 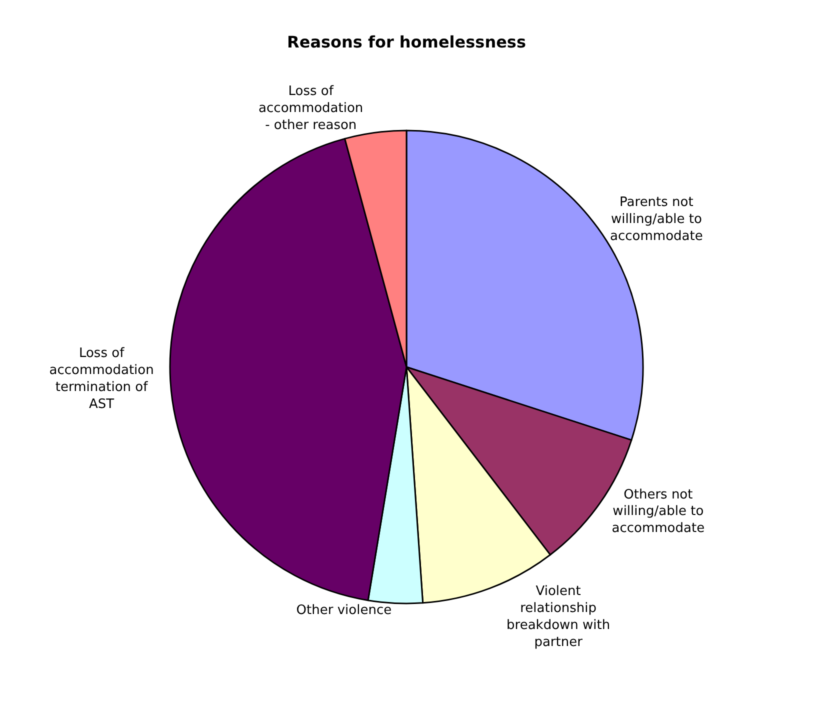 What do you see at coordinates (558, 617) in the screenshot?
I see `slice-label: Violent relationship breakdown with partner` at bounding box center [558, 617].